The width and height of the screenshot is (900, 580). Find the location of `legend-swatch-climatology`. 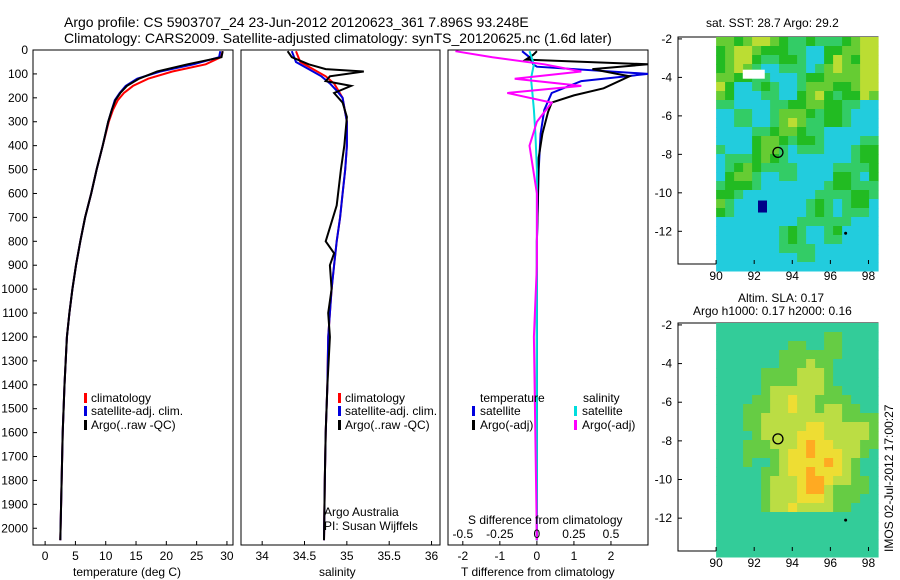

legend-swatch-climatology is located at coordinates (85, 398).